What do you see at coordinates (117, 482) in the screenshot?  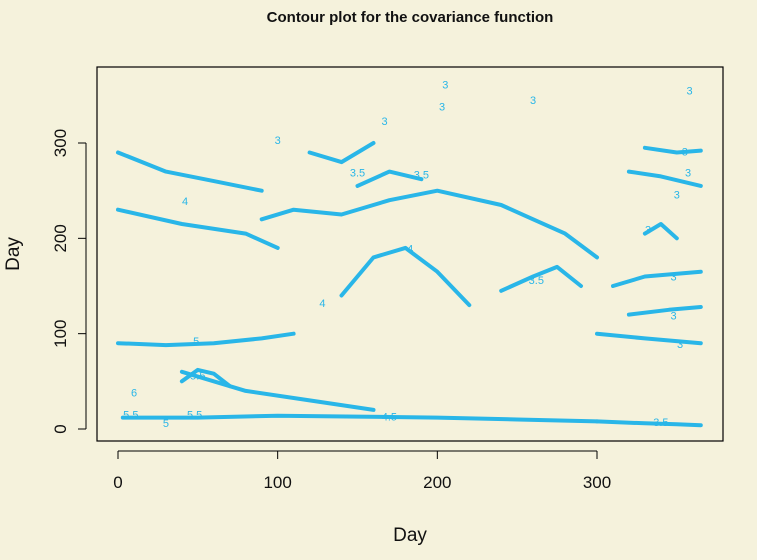 I see `x-tick-label: 0` at bounding box center [117, 482].